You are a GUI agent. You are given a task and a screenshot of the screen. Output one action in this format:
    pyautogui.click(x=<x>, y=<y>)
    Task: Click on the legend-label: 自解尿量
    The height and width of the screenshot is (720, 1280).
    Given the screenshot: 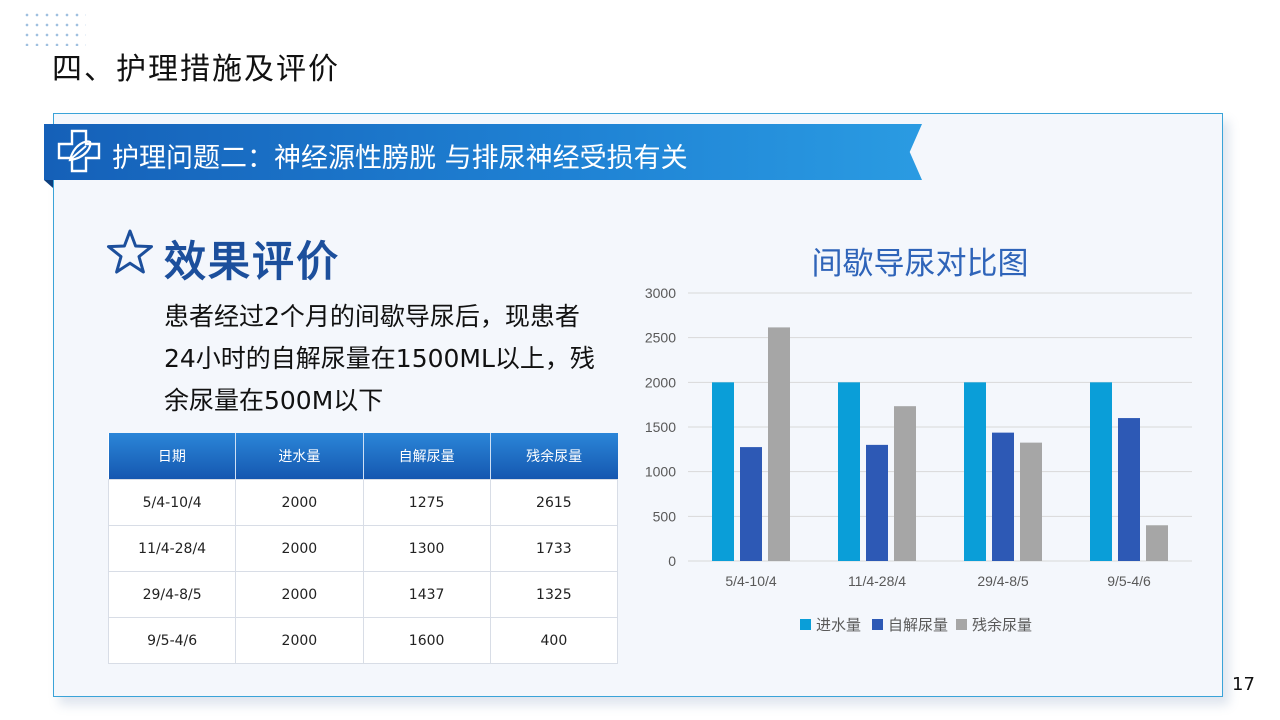 What is the action you would take?
    pyautogui.click(x=918, y=625)
    